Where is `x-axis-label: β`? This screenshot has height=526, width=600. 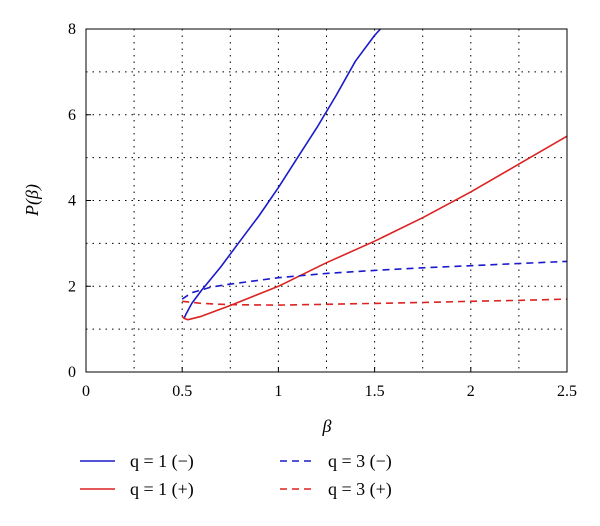 x-axis-label: β is located at coordinates (327, 426).